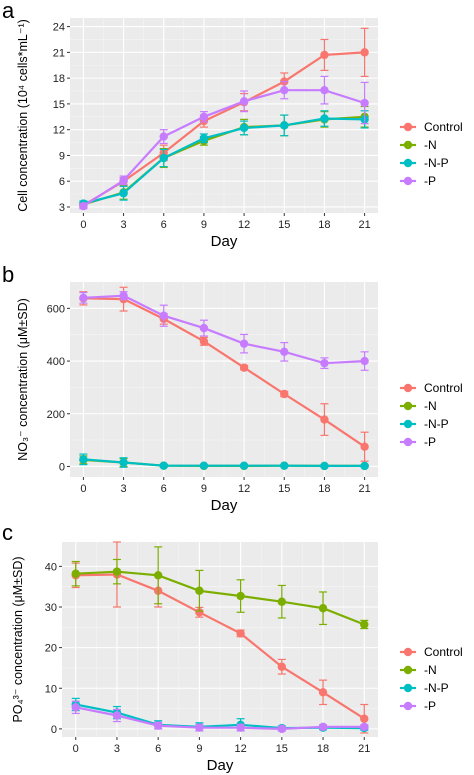 Image resolution: width=474 pixels, height=775 pixels. I want to click on legend-label: -P, so click(430, 181).